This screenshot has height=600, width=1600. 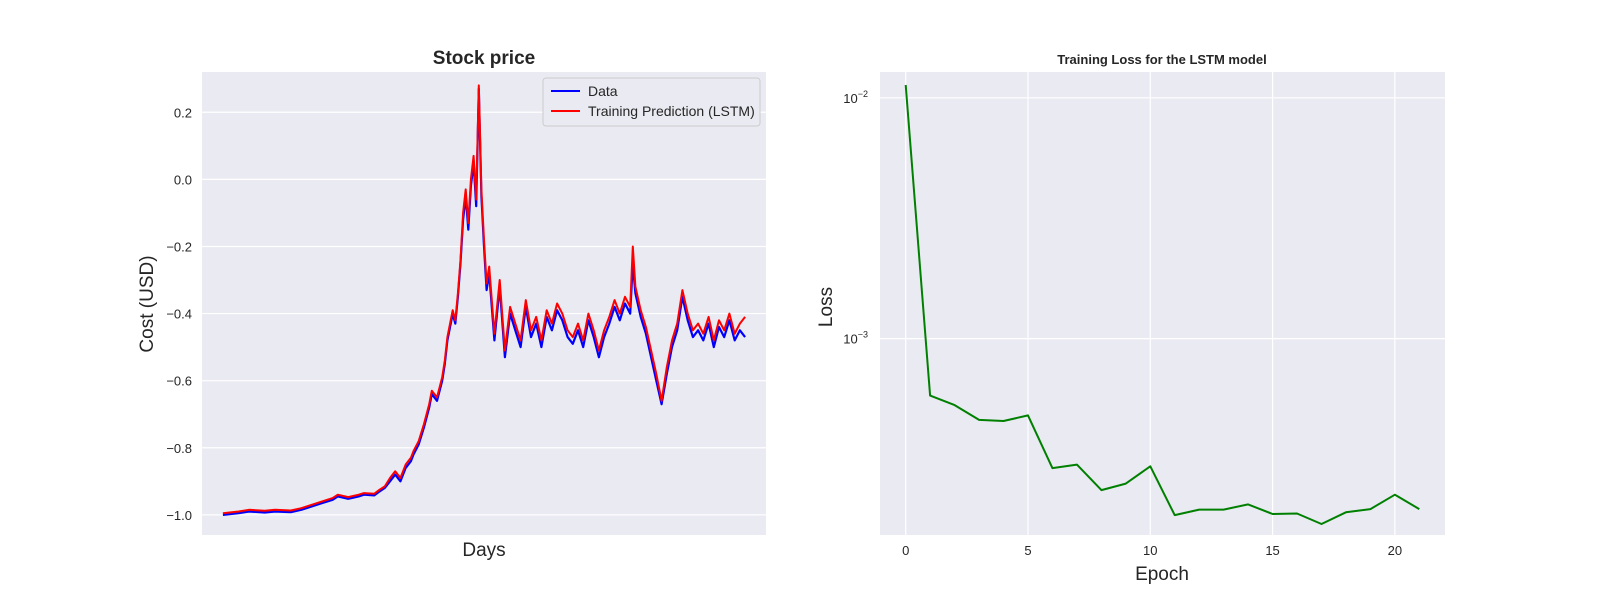 What do you see at coordinates (484, 58) in the screenshot?
I see `chart-title: Stock price` at bounding box center [484, 58].